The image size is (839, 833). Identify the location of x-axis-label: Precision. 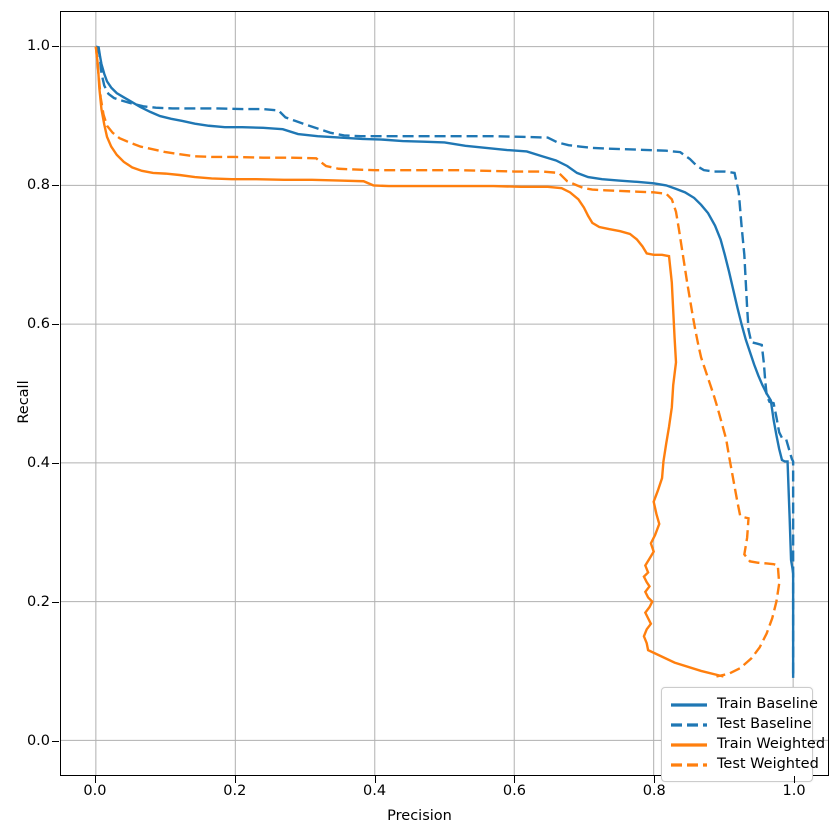
(419, 816).